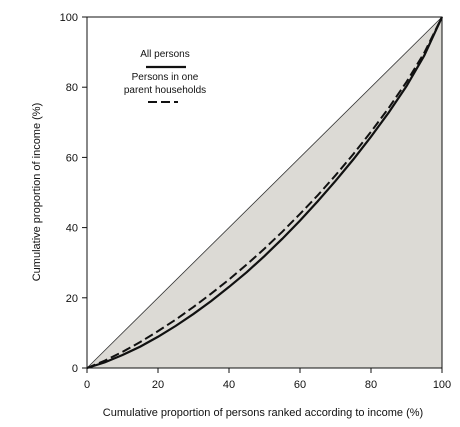 The height and width of the screenshot is (427, 460). I want to click on x-tick-label: 80, so click(371, 385).